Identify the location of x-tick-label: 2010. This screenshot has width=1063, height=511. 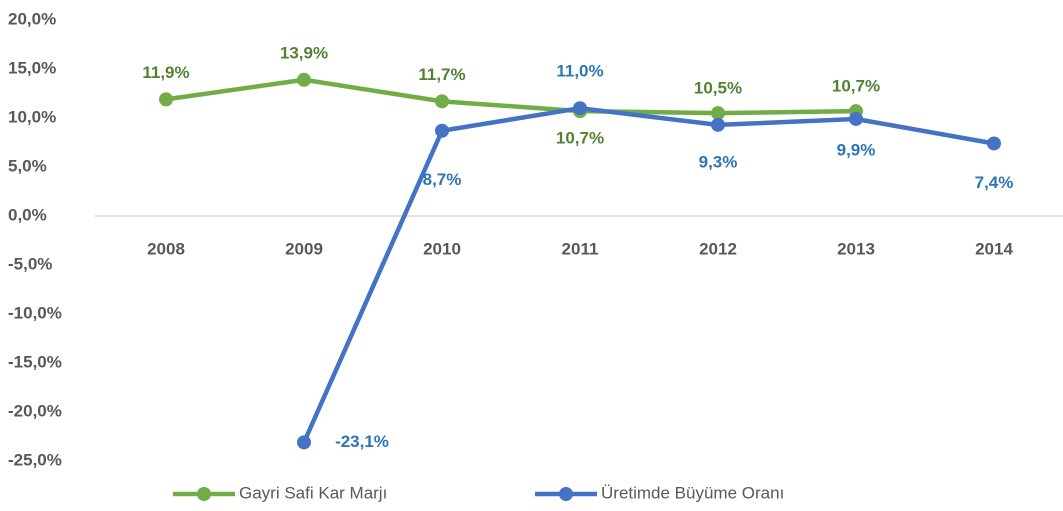
(442, 248).